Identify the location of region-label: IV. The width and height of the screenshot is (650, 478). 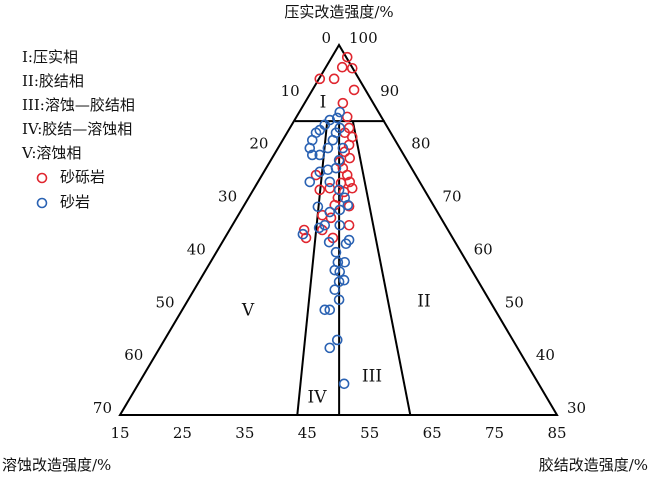
(318, 398).